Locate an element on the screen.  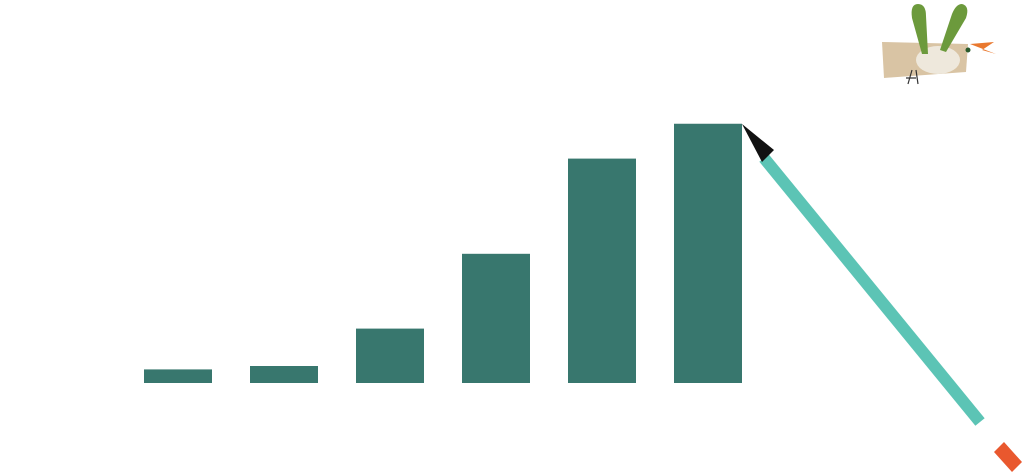
pencil-tip is located at coordinates (758, 143).